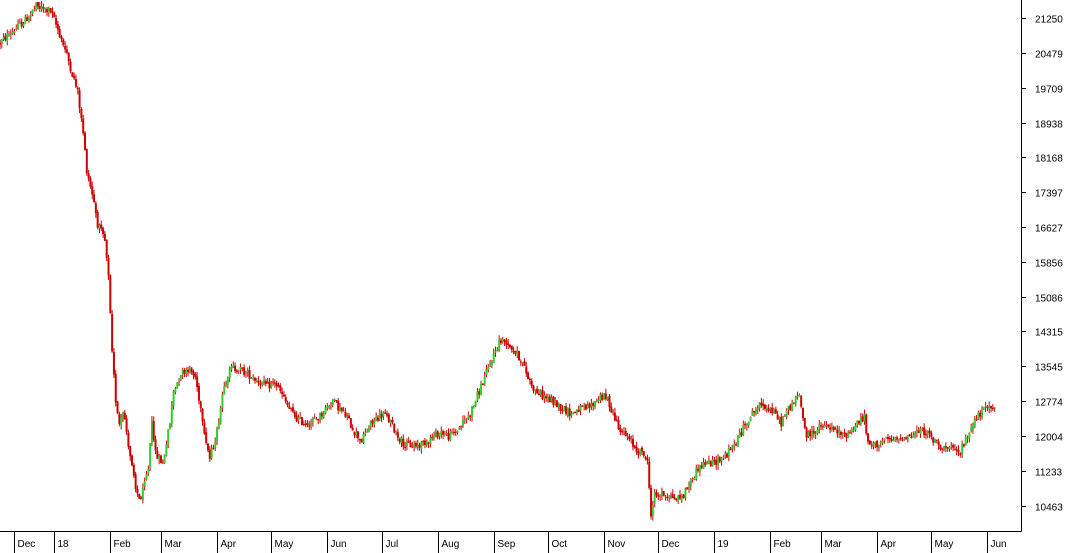 The width and height of the screenshot is (1078, 553). Describe the element at coordinates (1049, 159) in the screenshot. I see `y-tick-label: 18168` at that location.